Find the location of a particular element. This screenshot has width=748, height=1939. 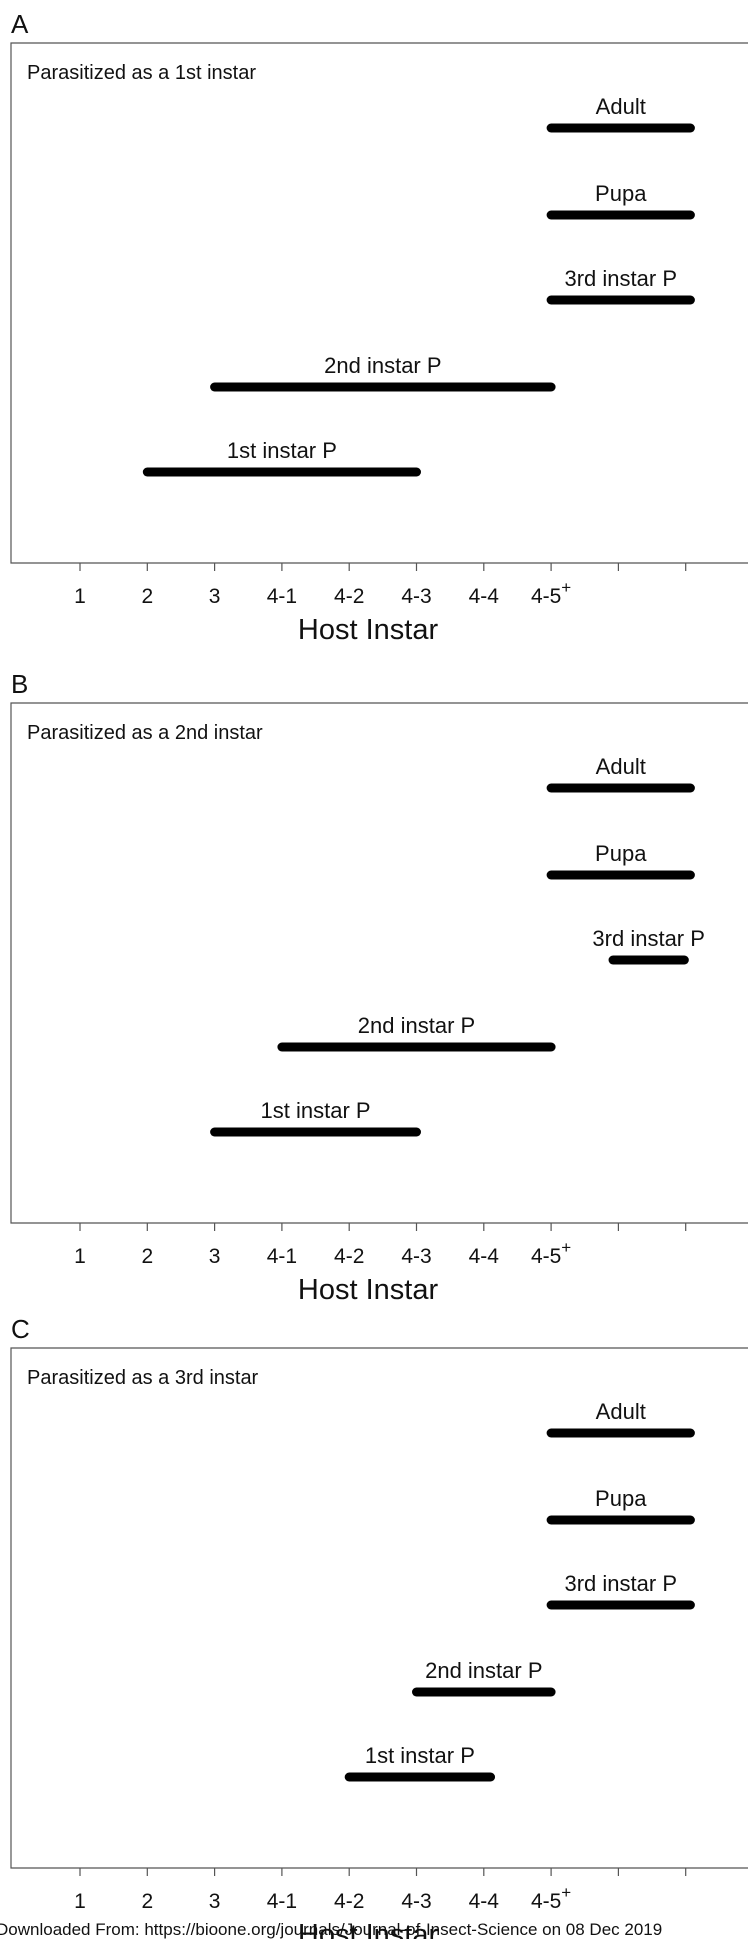

panel-letter: A is located at coordinates (20, 24).